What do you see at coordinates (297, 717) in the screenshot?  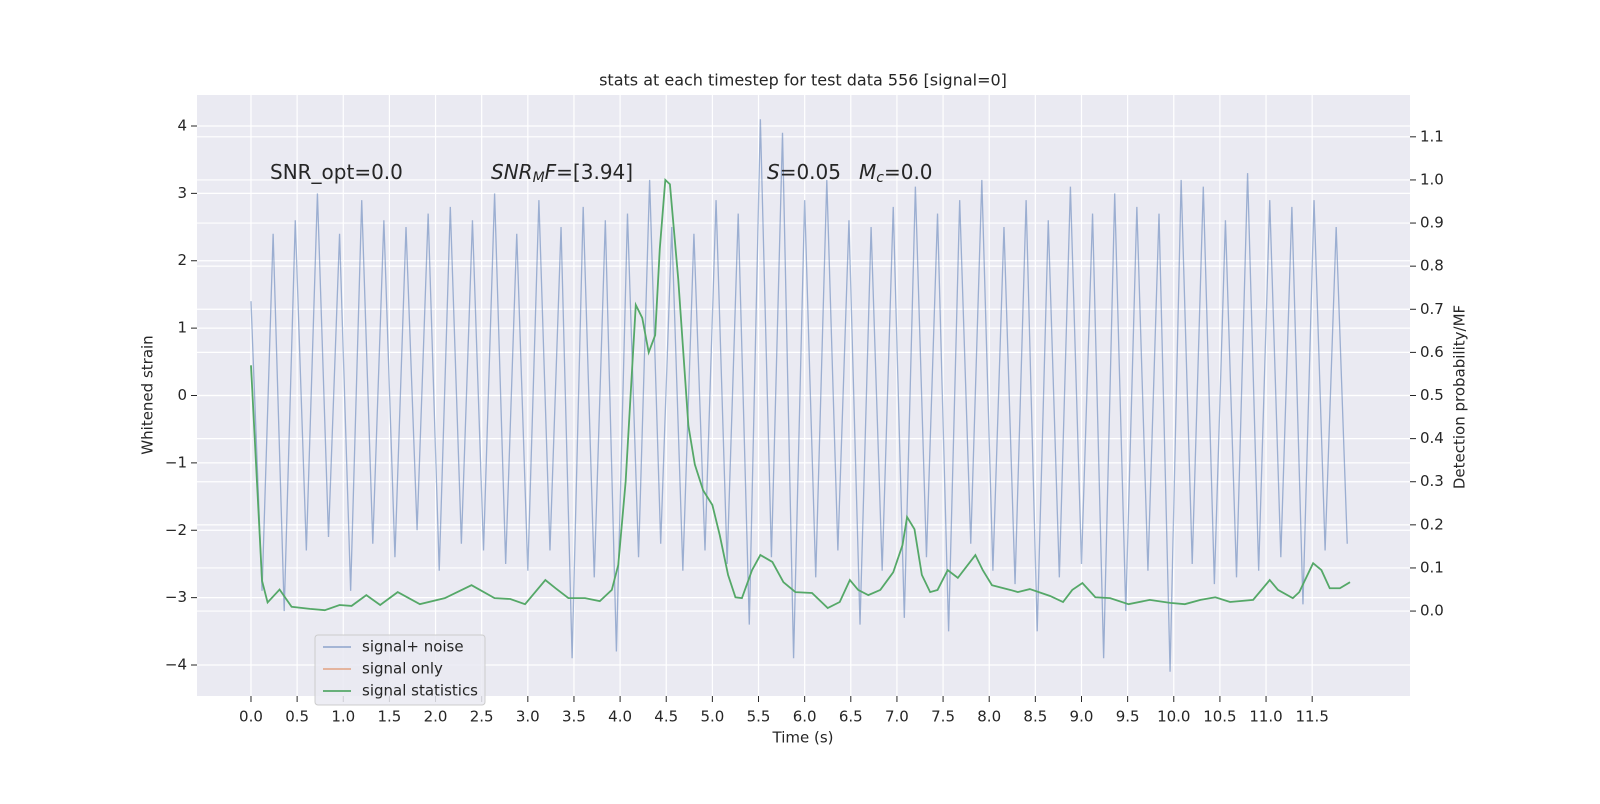 I see `x-tick-label: 0.5` at bounding box center [297, 717].